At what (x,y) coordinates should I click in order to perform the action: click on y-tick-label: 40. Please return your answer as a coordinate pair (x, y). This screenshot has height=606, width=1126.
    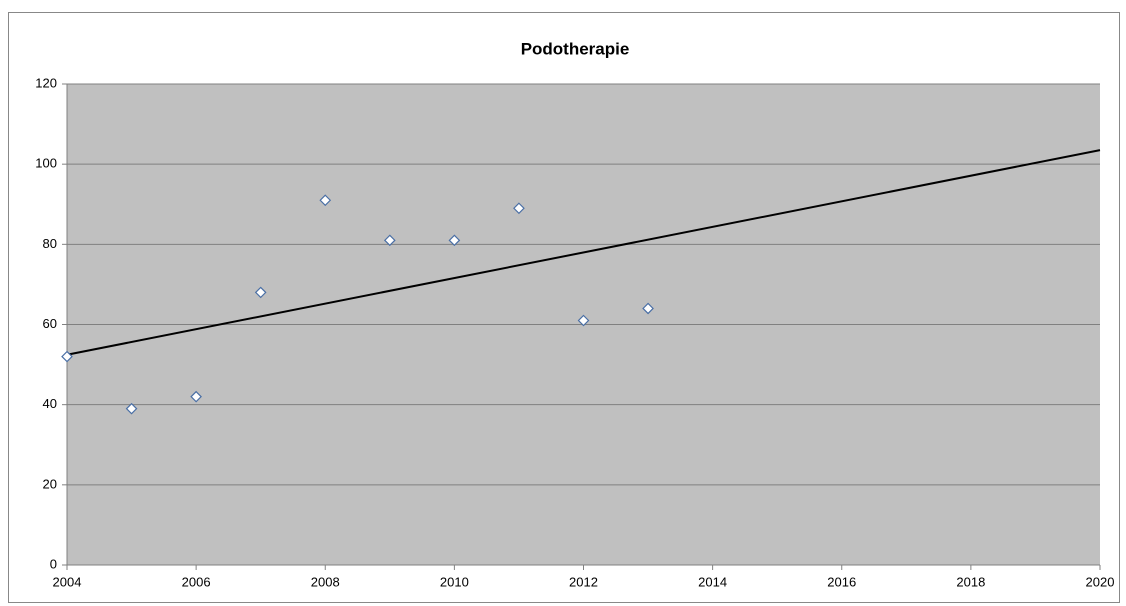
    Looking at the image, I should click on (50, 403).